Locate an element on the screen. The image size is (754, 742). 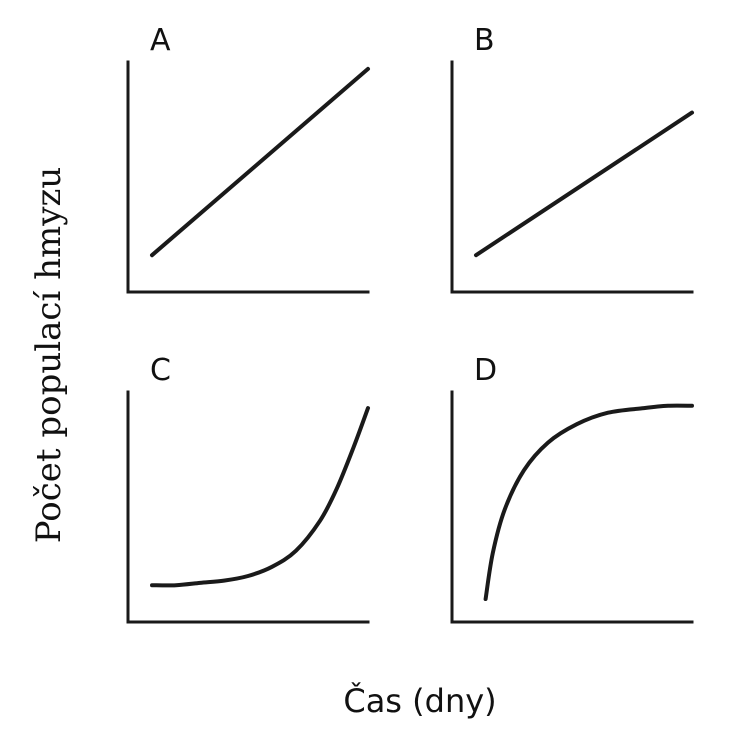
y-axis-label: Počet populací hmyzu is located at coordinates (49, 355).